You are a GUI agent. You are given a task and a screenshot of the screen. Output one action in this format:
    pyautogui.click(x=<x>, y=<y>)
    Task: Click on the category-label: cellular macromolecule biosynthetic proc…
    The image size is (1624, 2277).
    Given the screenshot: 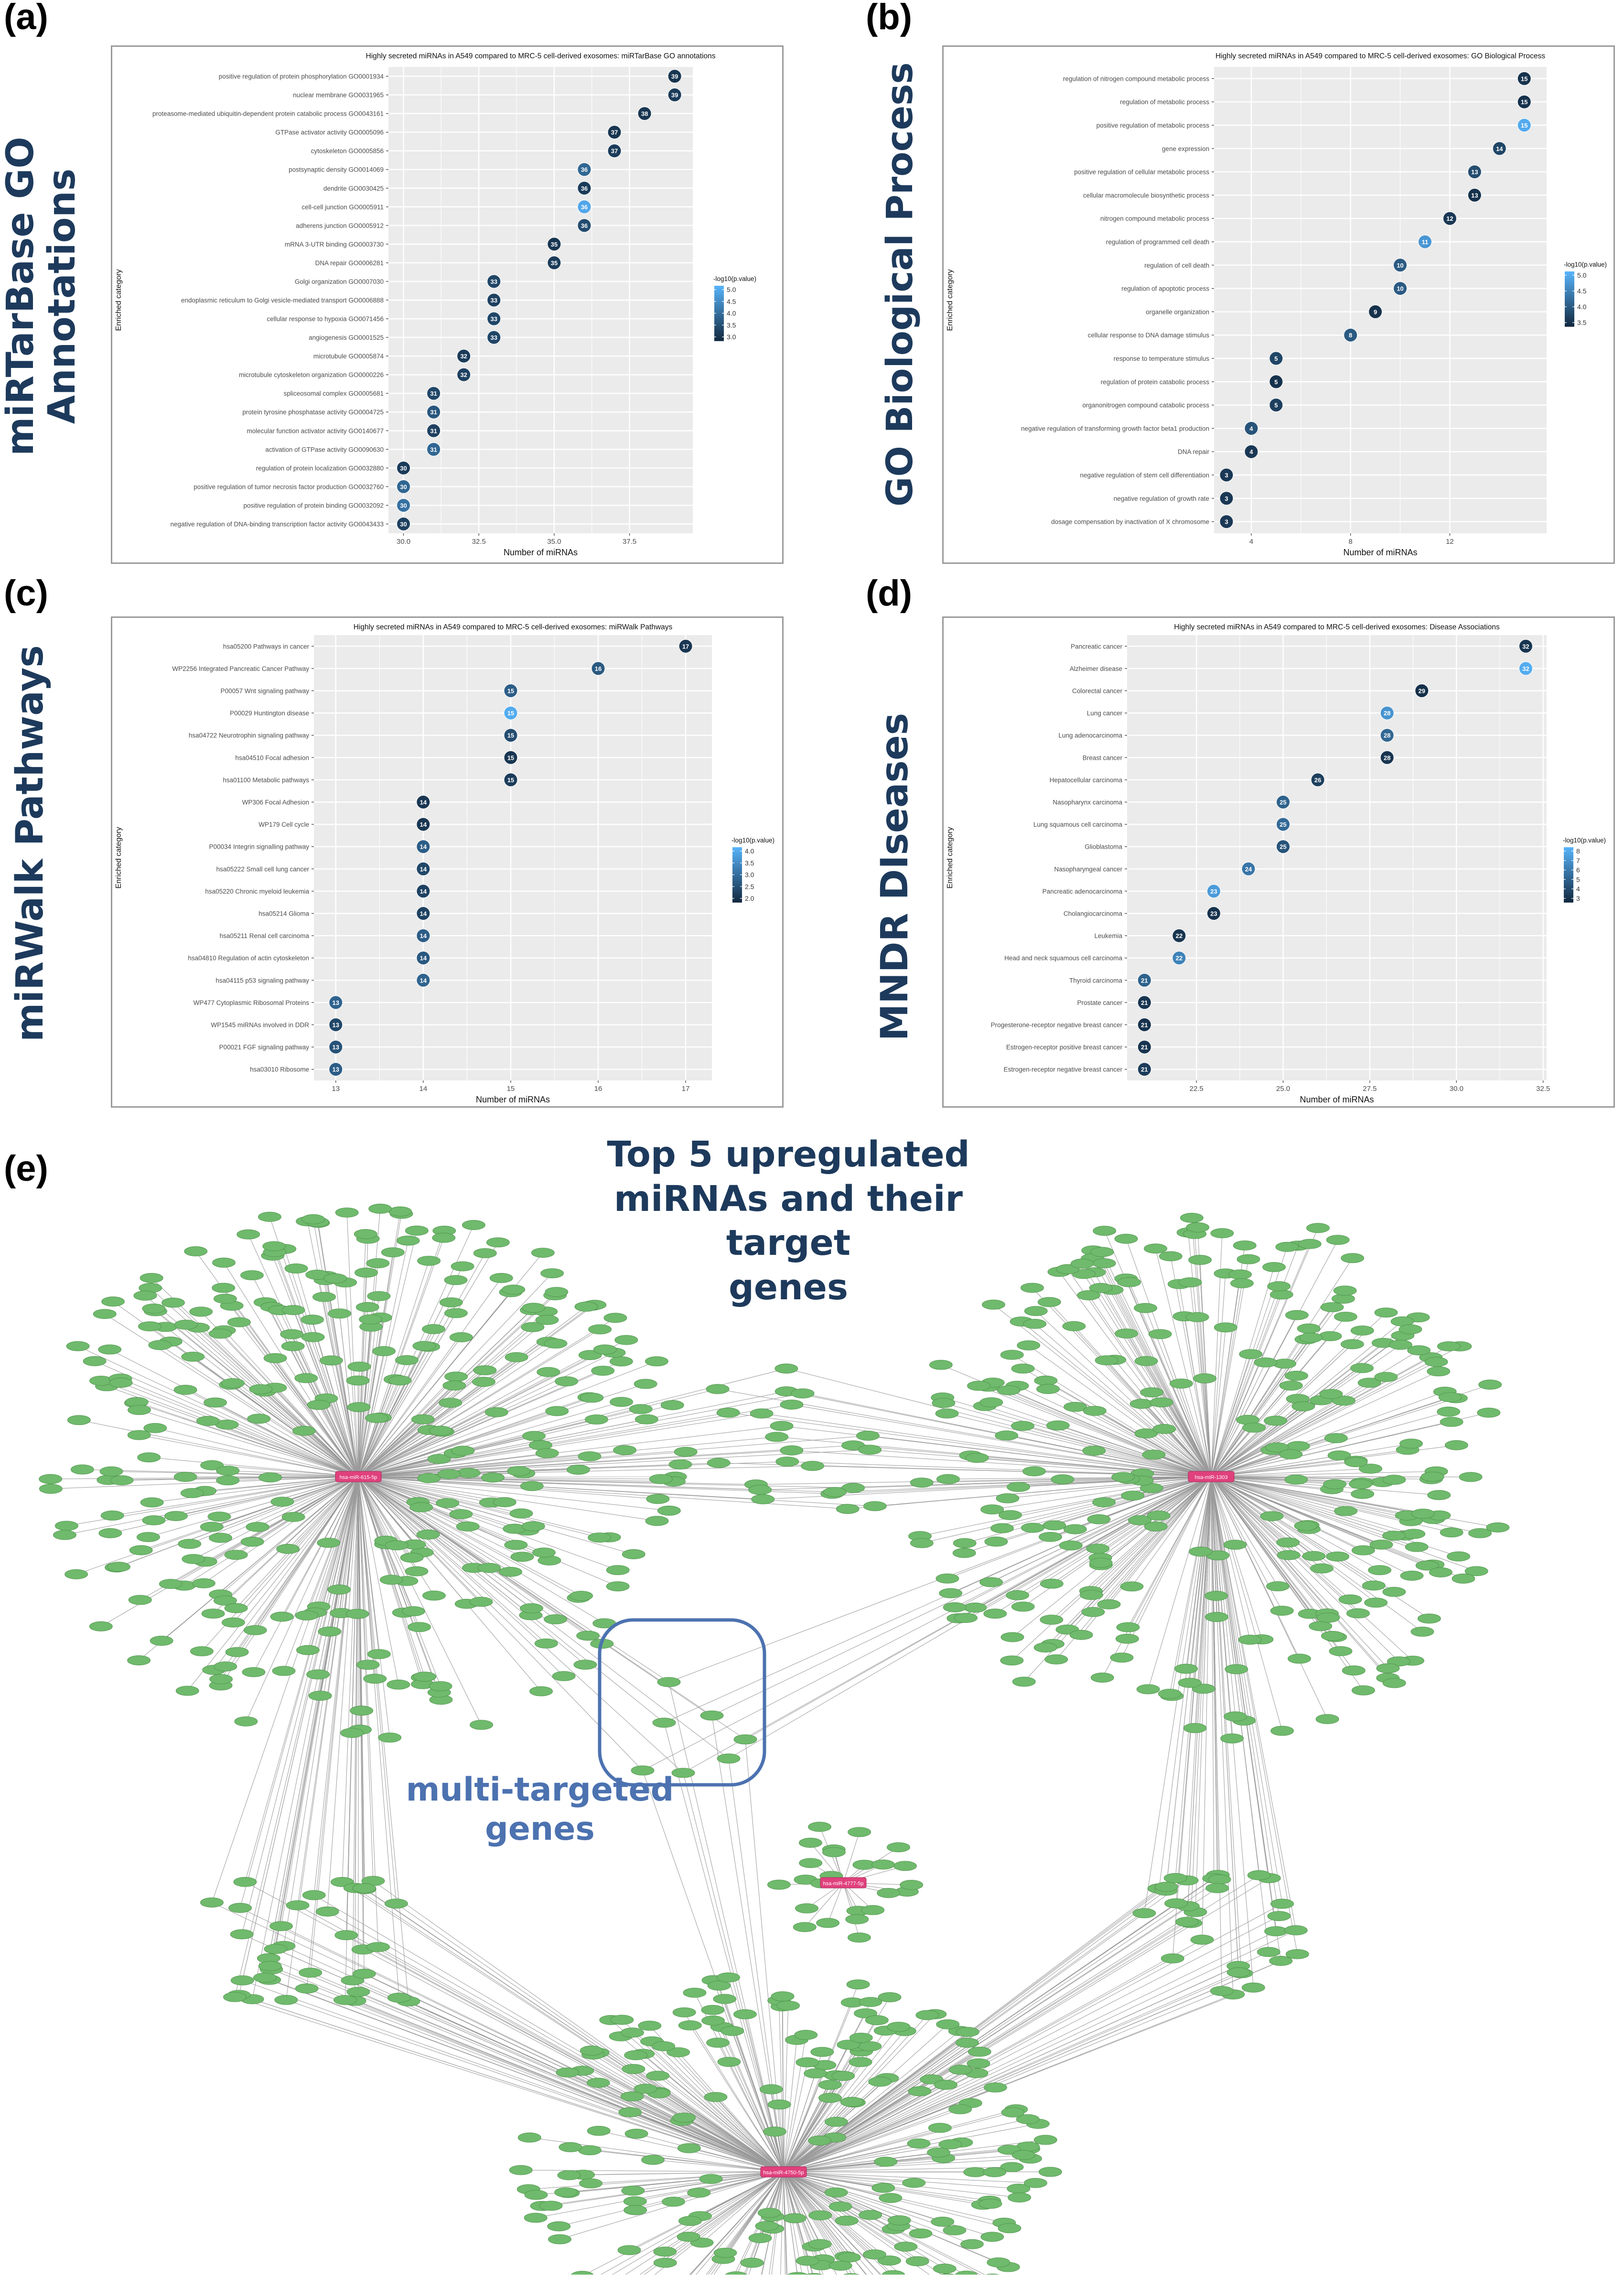 What is the action you would take?
    pyautogui.click(x=1146, y=195)
    